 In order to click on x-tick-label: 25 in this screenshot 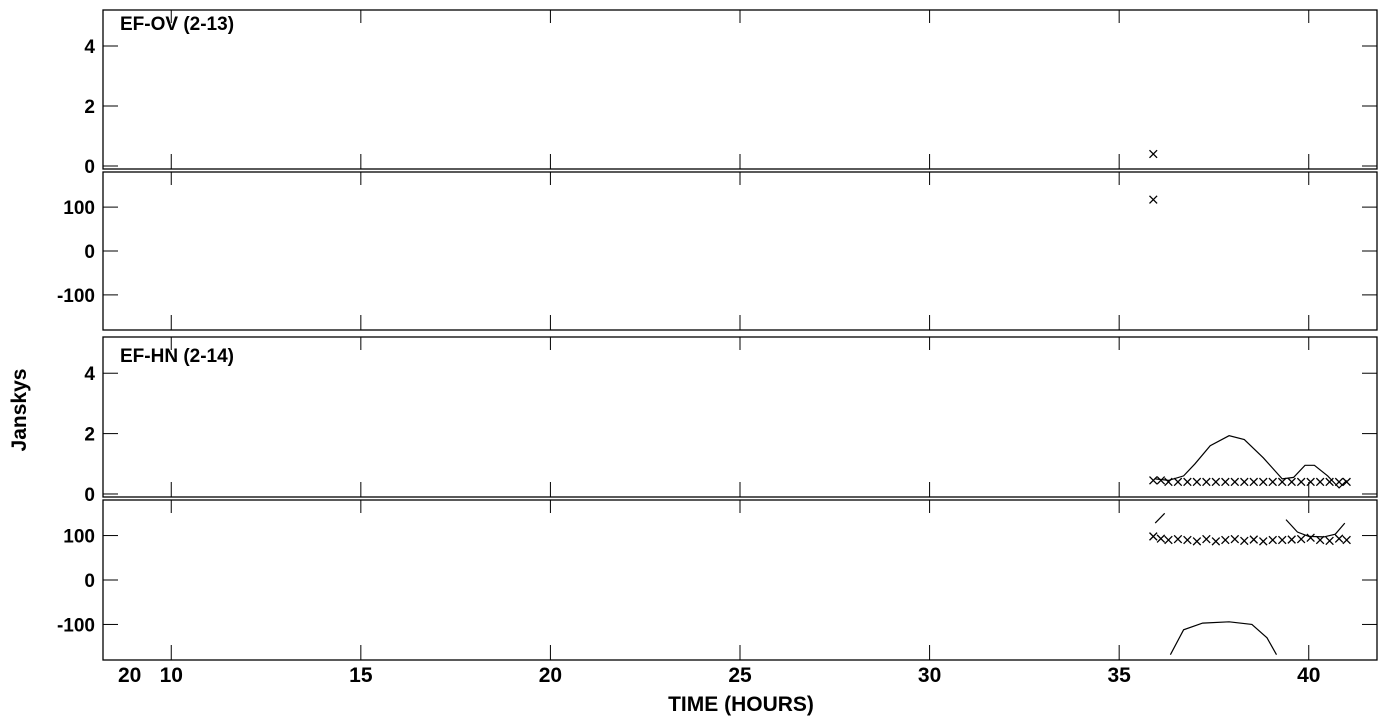, I will do `click(740, 675)`.